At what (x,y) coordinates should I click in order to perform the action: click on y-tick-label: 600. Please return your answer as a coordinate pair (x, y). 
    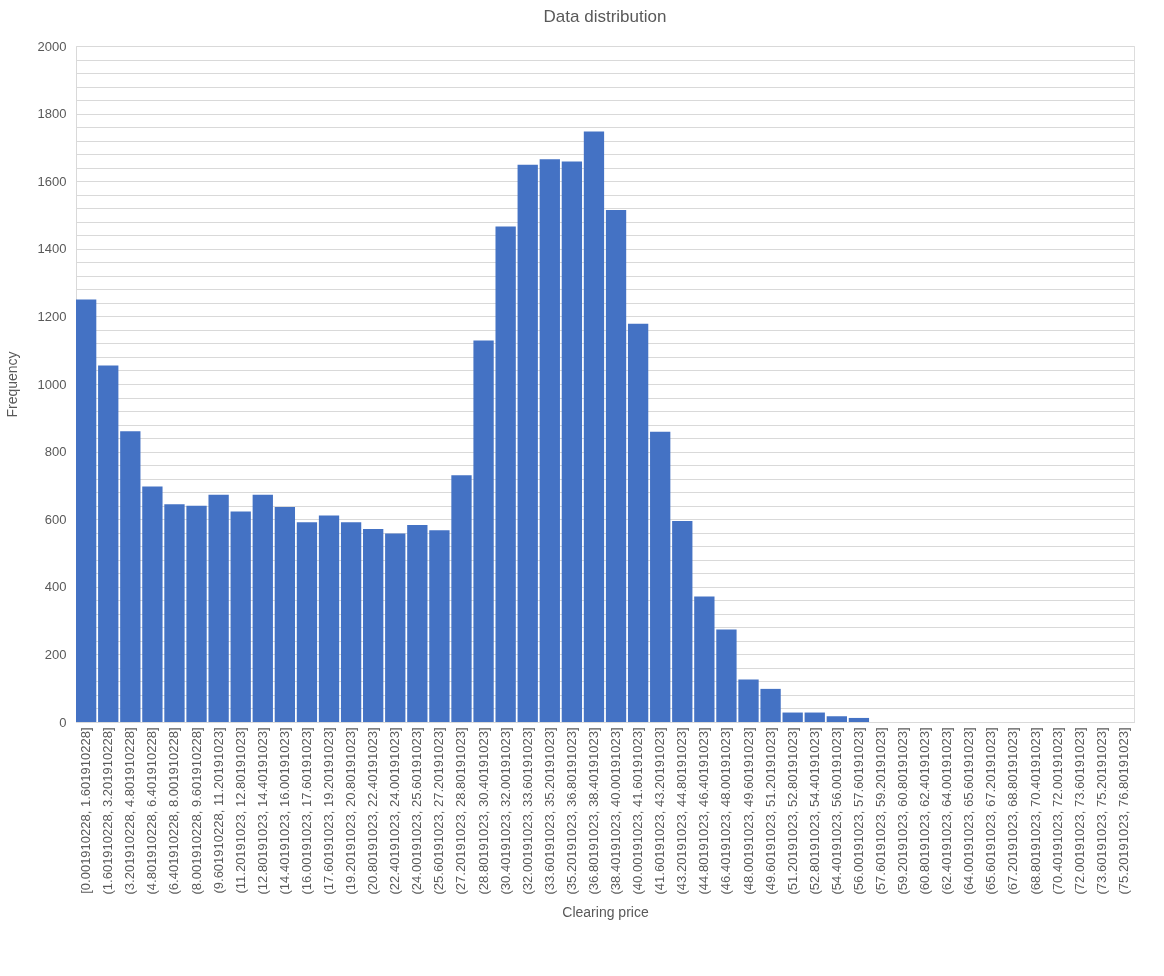
    Looking at the image, I should click on (55, 519).